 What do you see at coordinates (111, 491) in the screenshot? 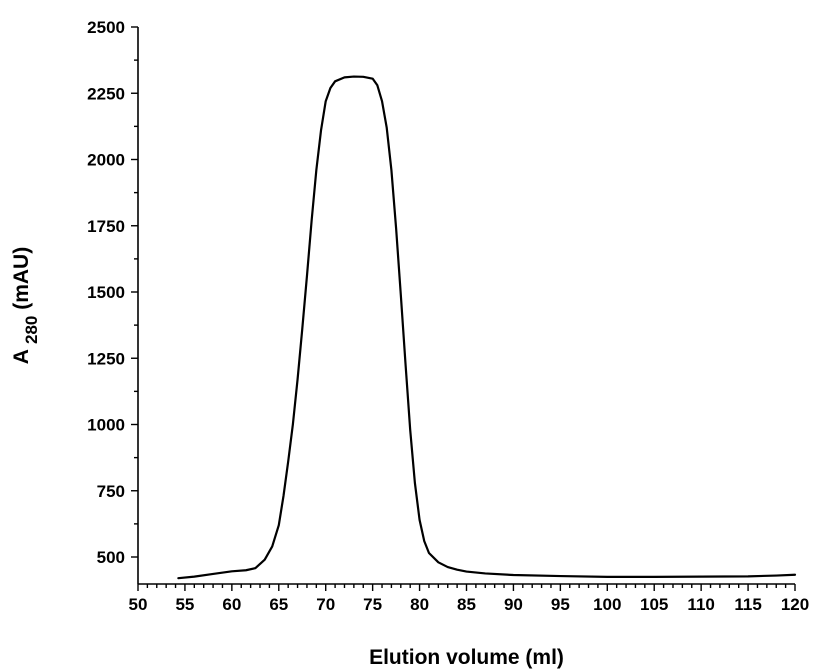
I see `y-tick-label: 750` at bounding box center [111, 491].